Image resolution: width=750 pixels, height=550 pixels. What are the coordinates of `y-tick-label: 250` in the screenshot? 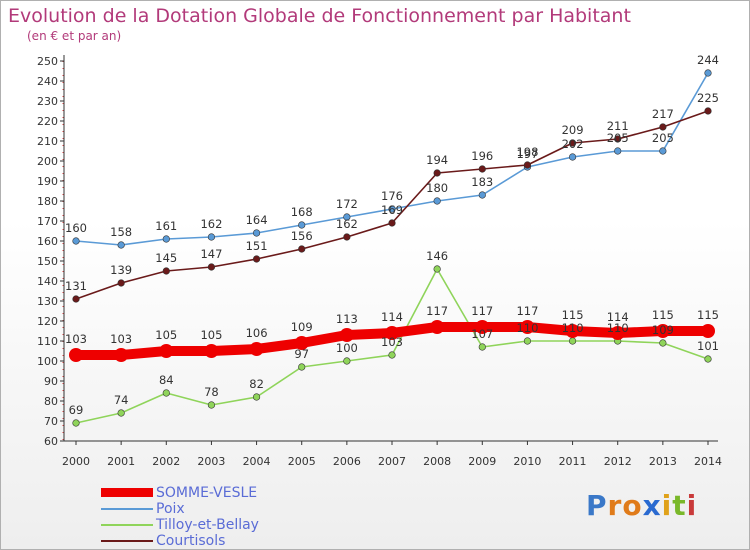 It's located at (47, 61).